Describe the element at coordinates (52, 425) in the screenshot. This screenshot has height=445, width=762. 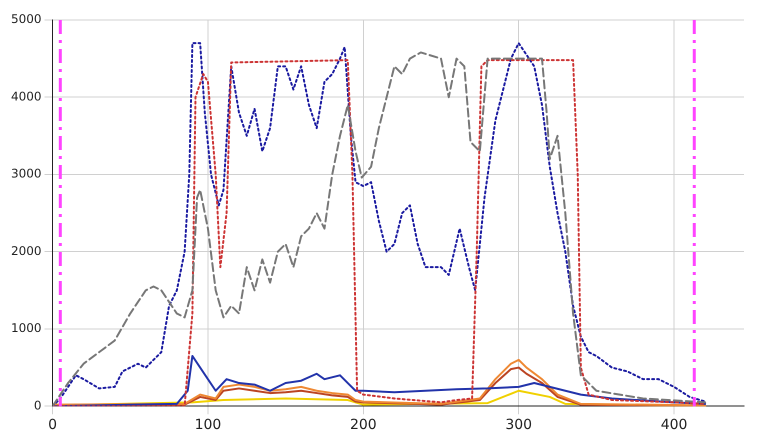
I see `x-tick-label: 0` at that location.